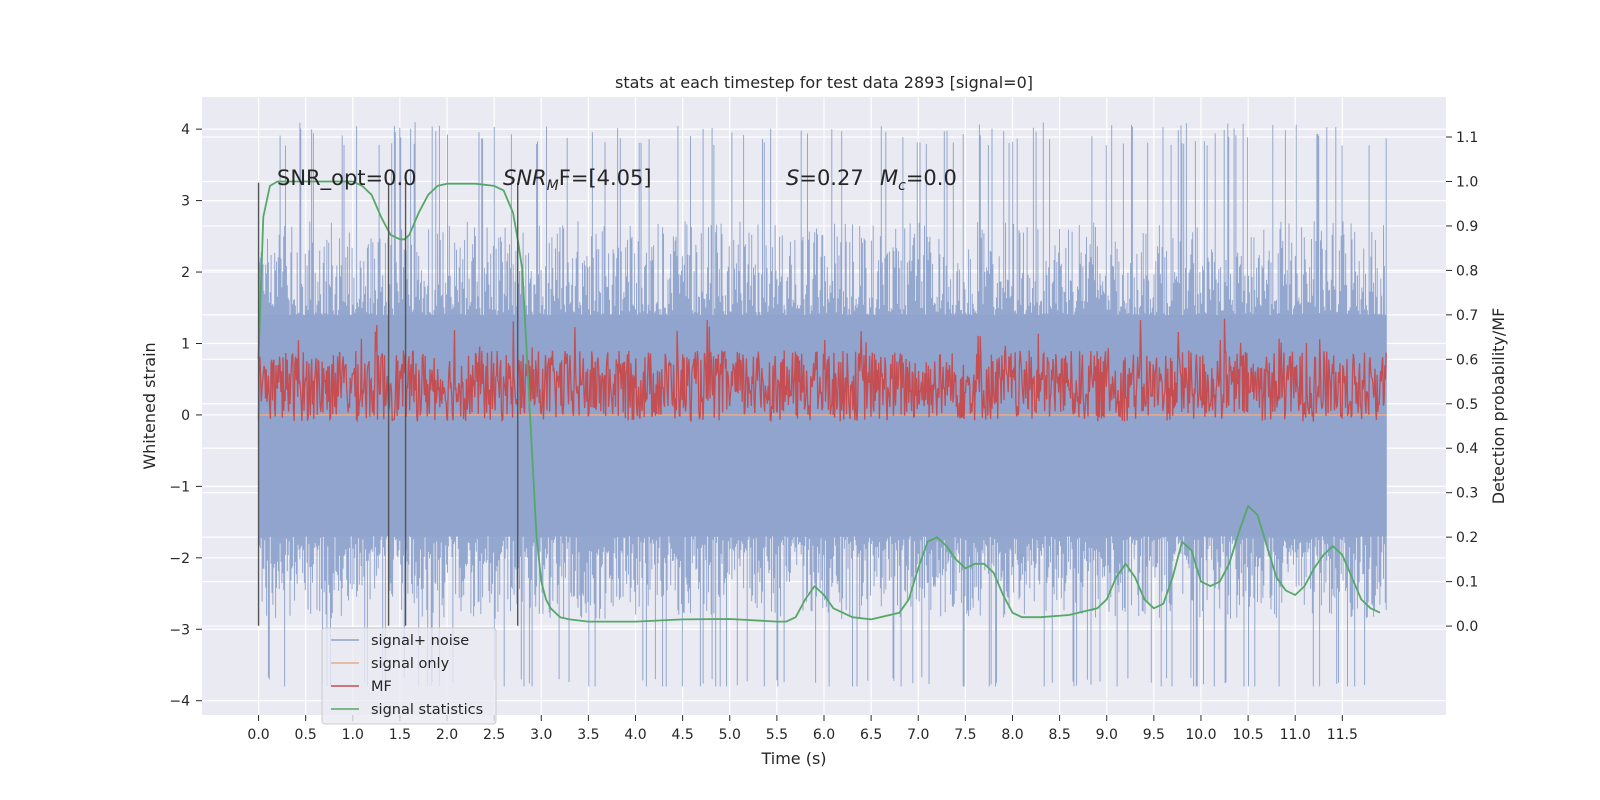 This screenshot has height=800, width=1600. I want to click on annotation-mc-sub: c, so click(902, 186).